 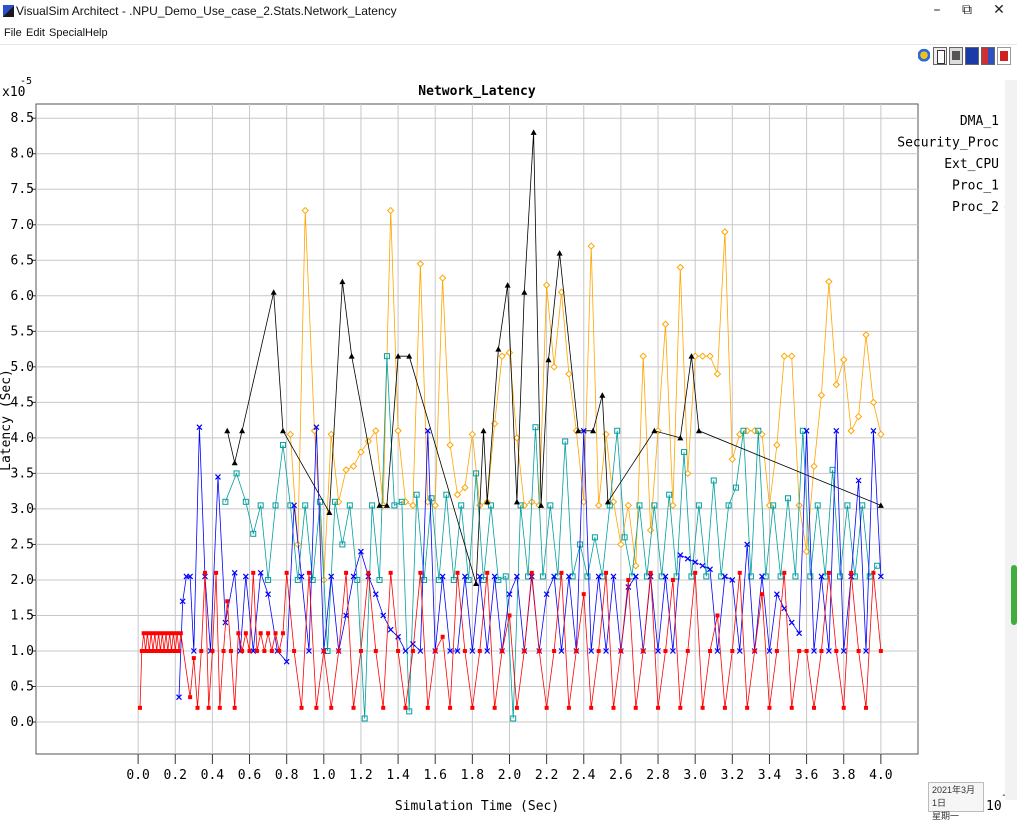 What do you see at coordinates (67, 33) in the screenshot?
I see `menu-special: Special` at bounding box center [67, 33].